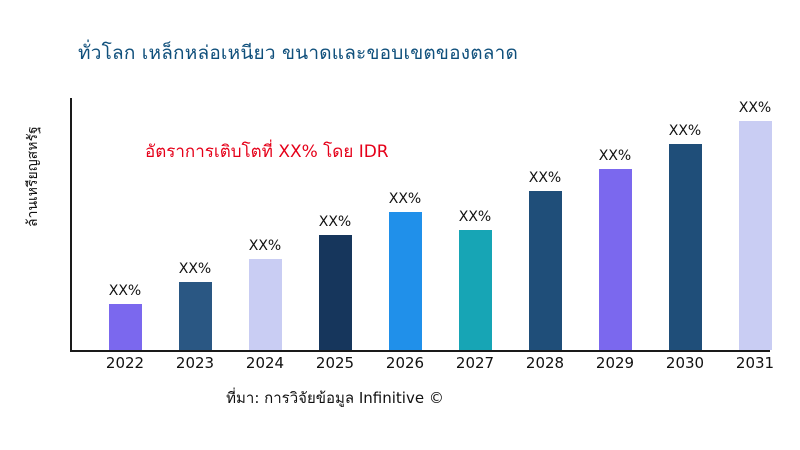 This screenshot has height=450, width=800. Describe the element at coordinates (265, 363) in the screenshot. I see `x-tick-2024: 2024` at that location.